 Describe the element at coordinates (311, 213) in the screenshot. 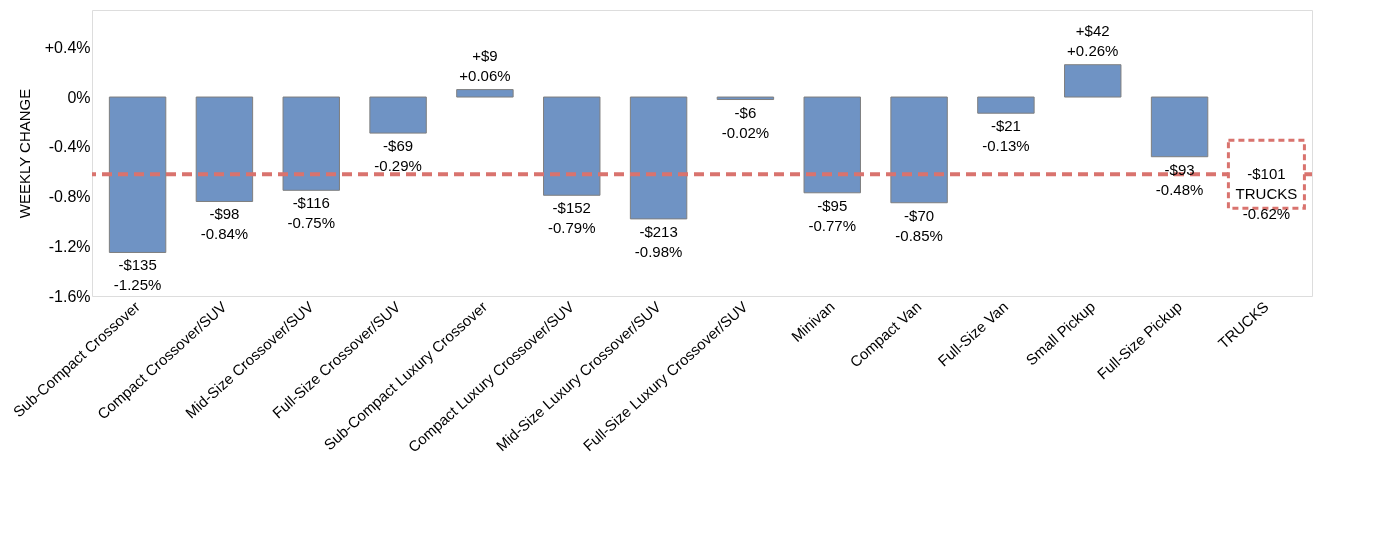

I see `data-label: -$116 -0.75%` at that location.